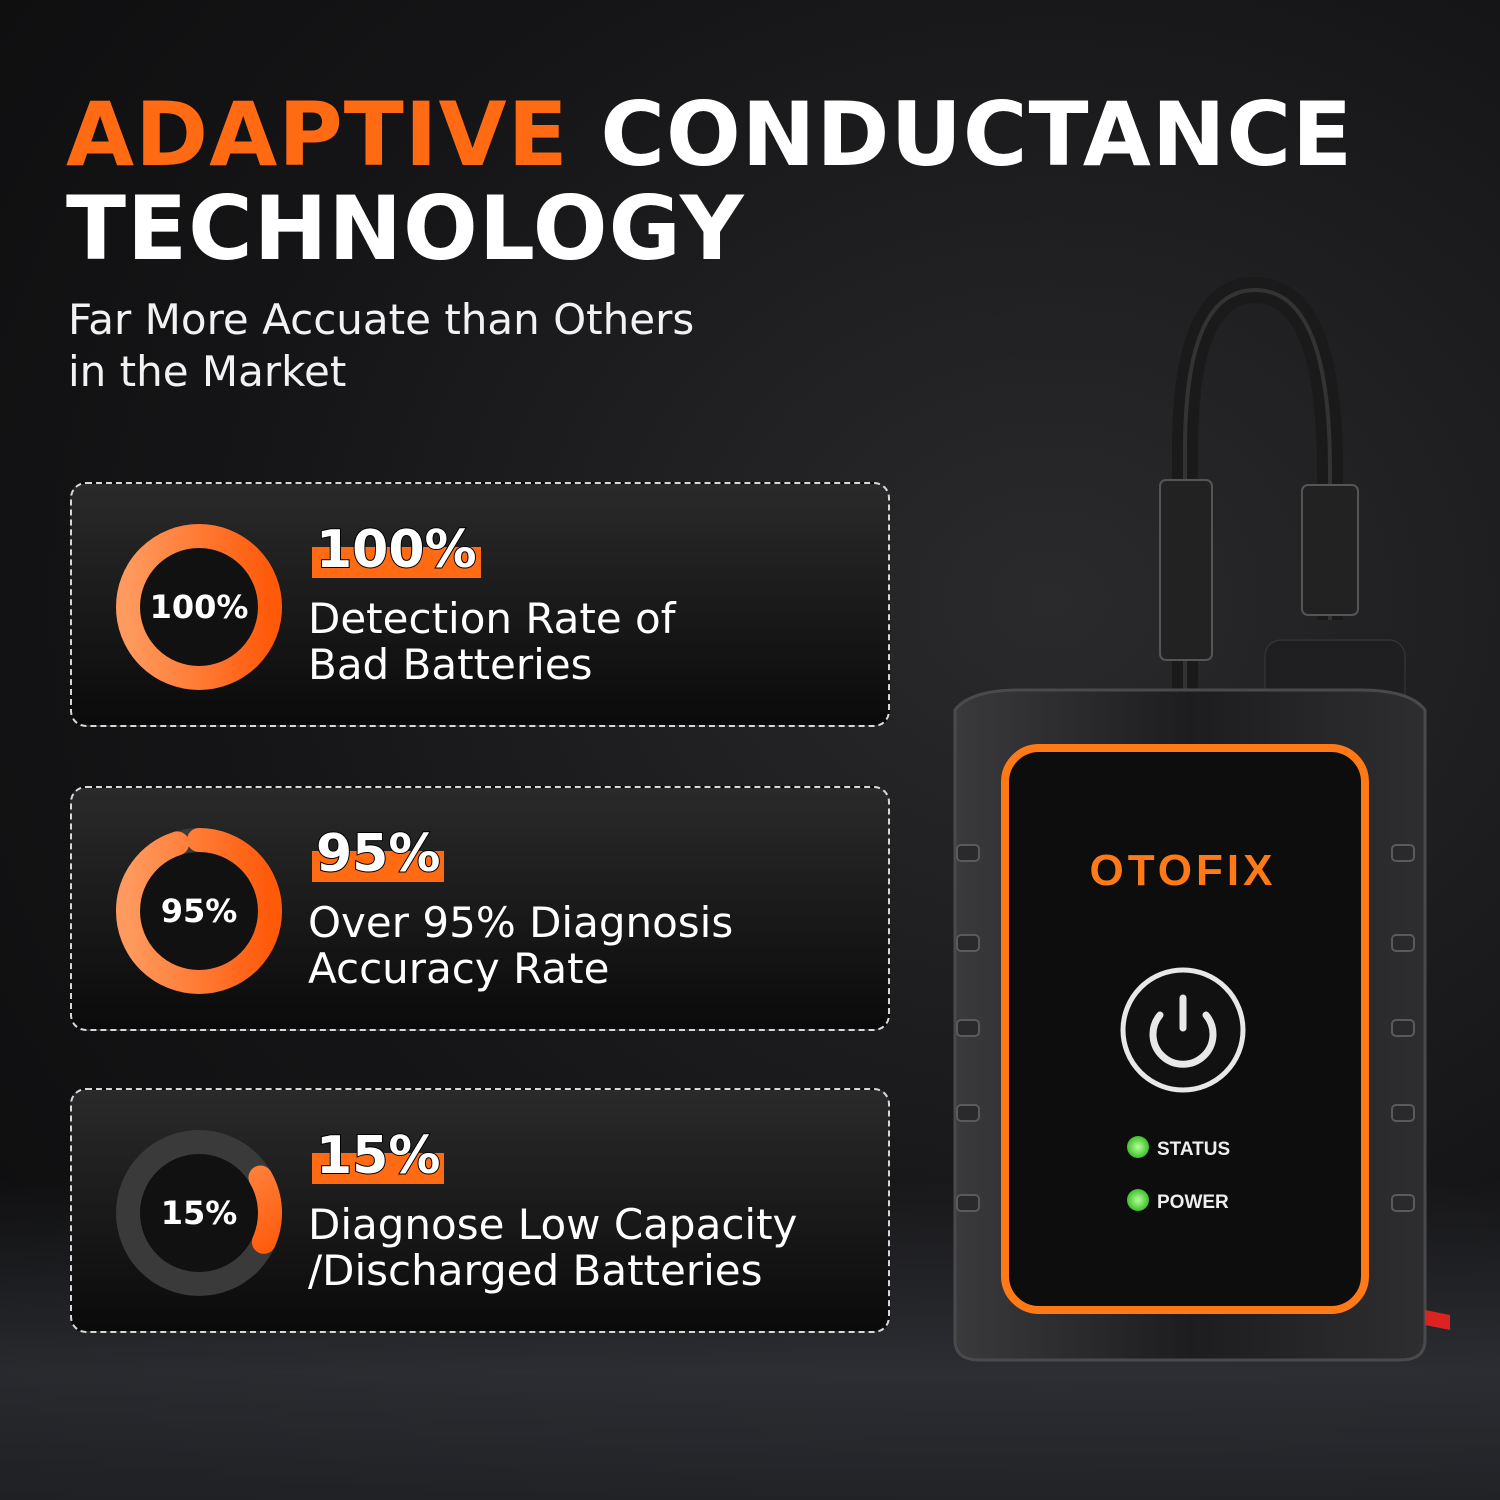  Describe the element at coordinates (405, 228) in the screenshot. I see `headline-line2: TECHNOLOGY` at that location.